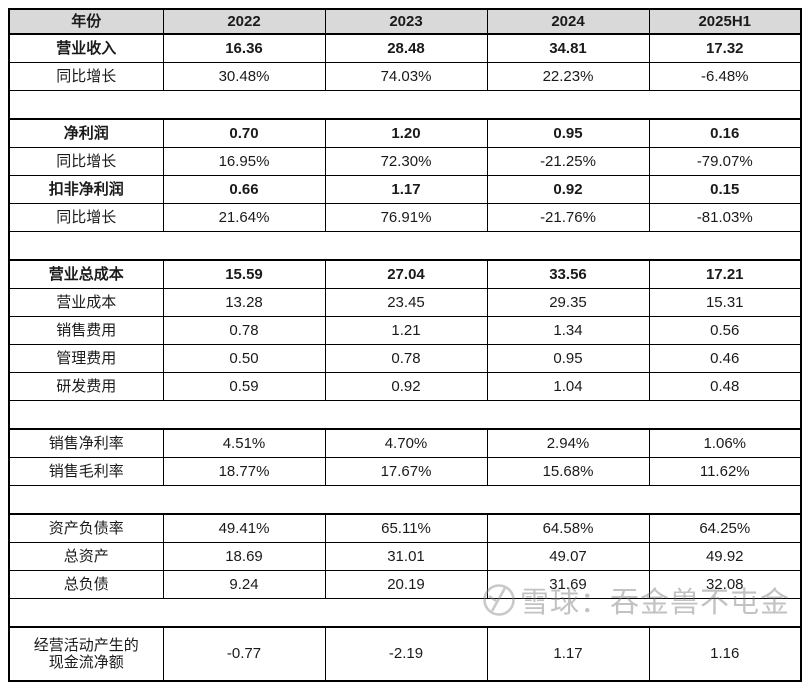 This screenshot has height=682, width=809. I want to click on value-cell: 0.48, so click(725, 386).